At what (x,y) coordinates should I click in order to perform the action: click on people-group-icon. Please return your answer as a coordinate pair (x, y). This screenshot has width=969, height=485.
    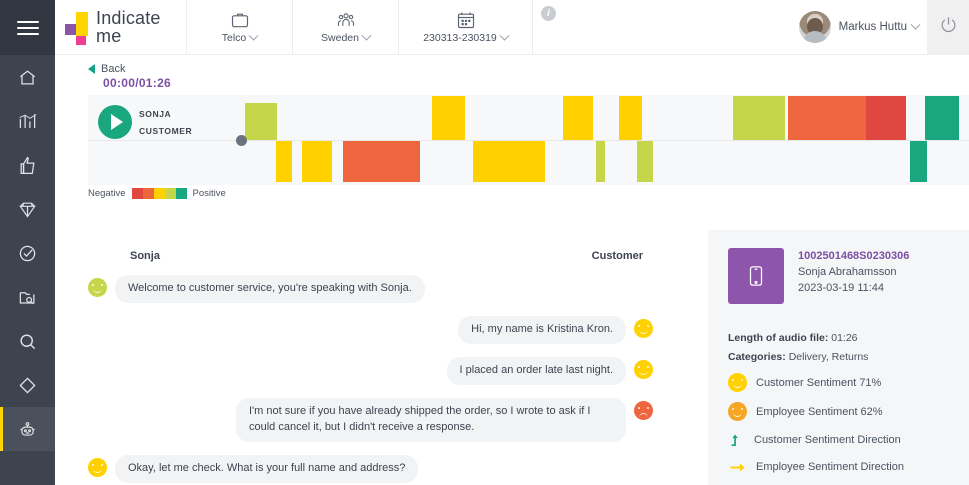
    Looking at the image, I should click on (346, 20).